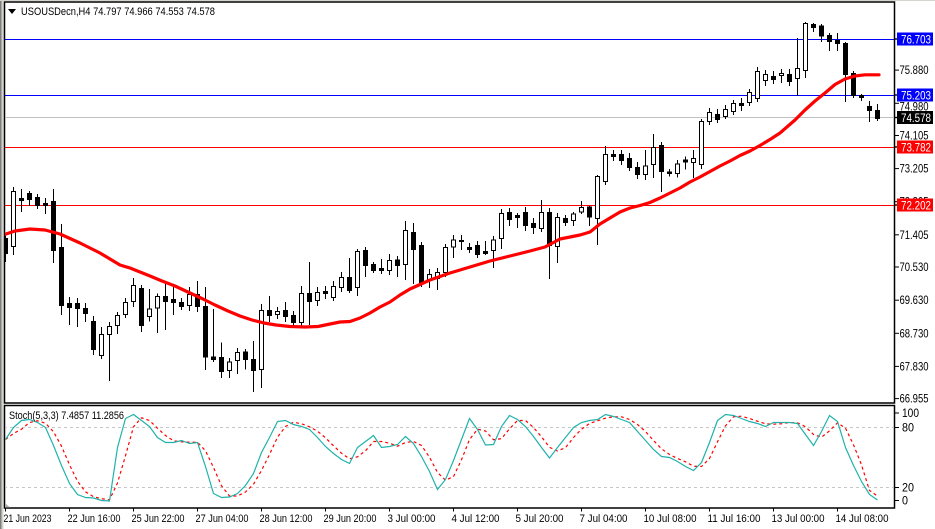  What do you see at coordinates (412, 519) in the screenshot?
I see `svg-text: 3 Jul 00:00` at bounding box center [412, 519].